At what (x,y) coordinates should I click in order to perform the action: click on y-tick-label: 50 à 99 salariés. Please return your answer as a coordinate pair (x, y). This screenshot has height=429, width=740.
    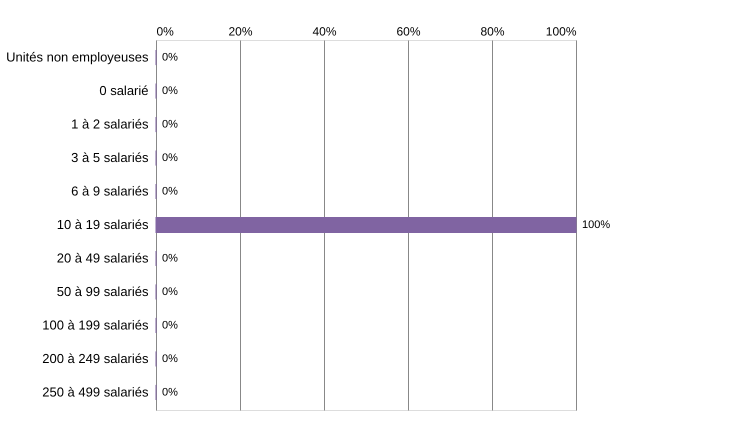
    Looking at the image, I should click on (102, 291).